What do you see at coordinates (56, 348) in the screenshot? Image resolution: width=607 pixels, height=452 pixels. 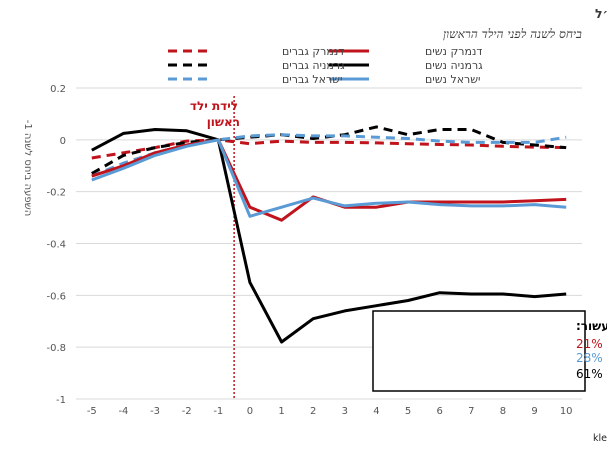 I see `y-tick-label: -0.8` at bounding box center [56, 348].